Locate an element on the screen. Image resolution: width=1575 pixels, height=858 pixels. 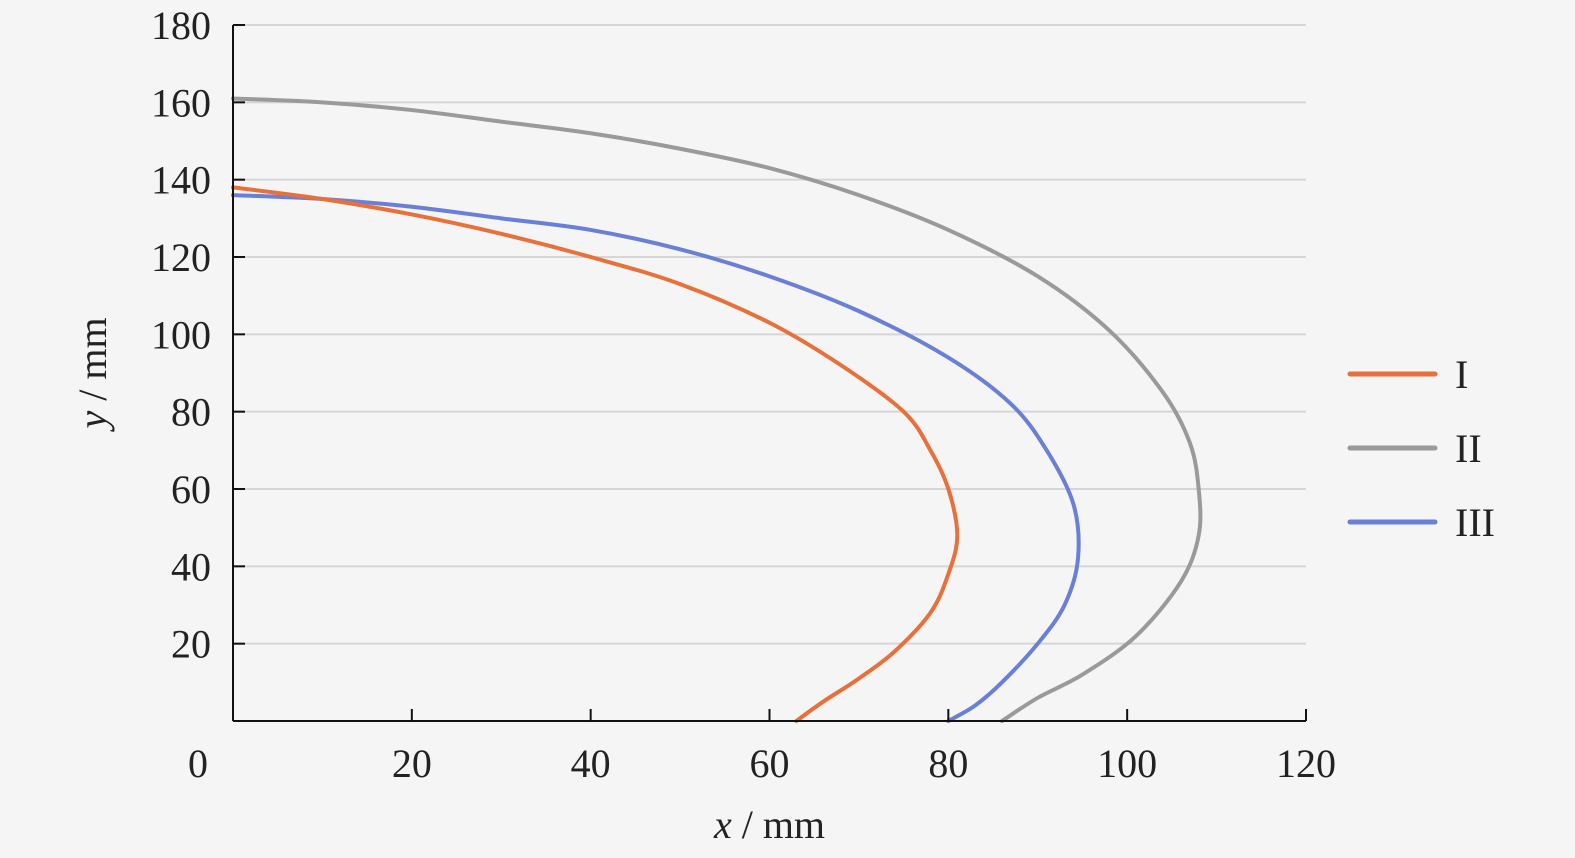
y-axis-title-unit: / mm is located at coordinates (92, 363).